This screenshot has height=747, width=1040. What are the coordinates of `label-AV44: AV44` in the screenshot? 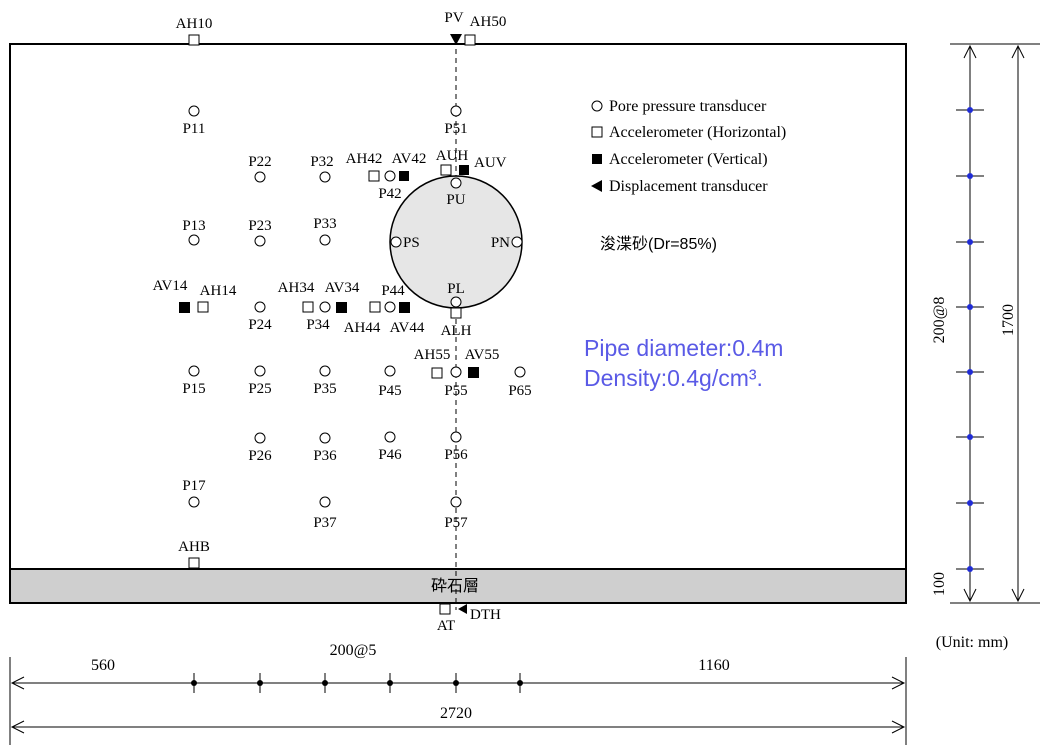 It's located at (407, 328).